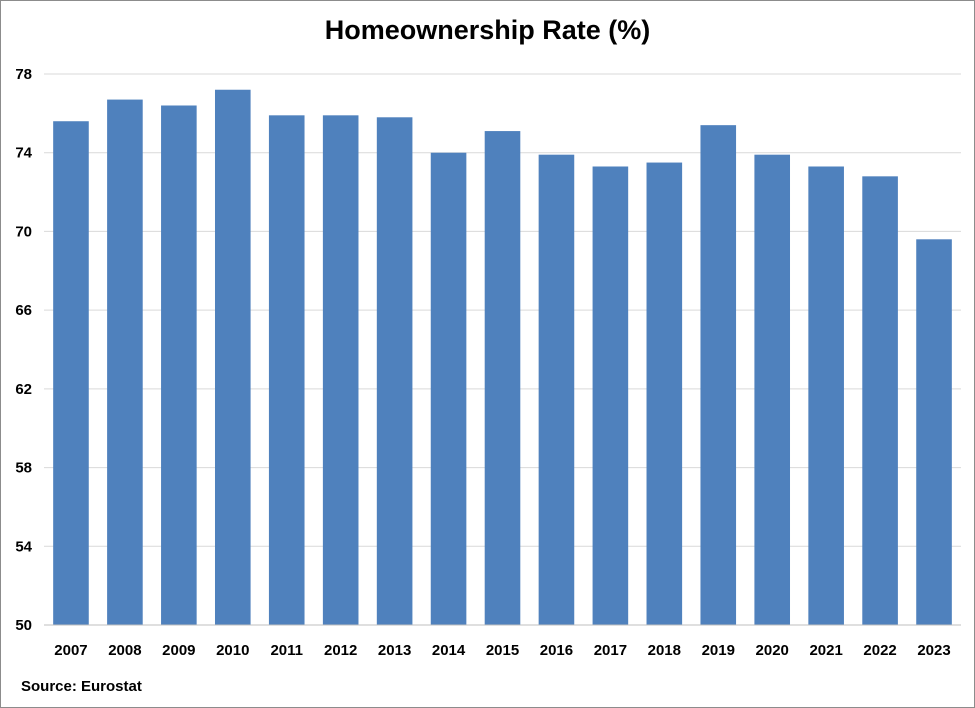  I want to click on x-tick-label: 2023, so click(933, 650).